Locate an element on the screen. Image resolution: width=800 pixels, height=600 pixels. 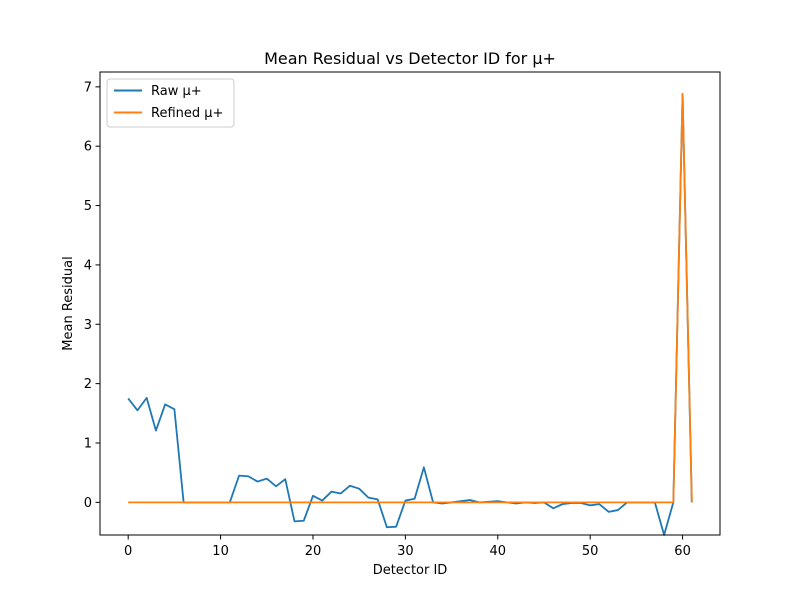
legend-label-refined: Refined μ+ is located at coordinates (187, 113).